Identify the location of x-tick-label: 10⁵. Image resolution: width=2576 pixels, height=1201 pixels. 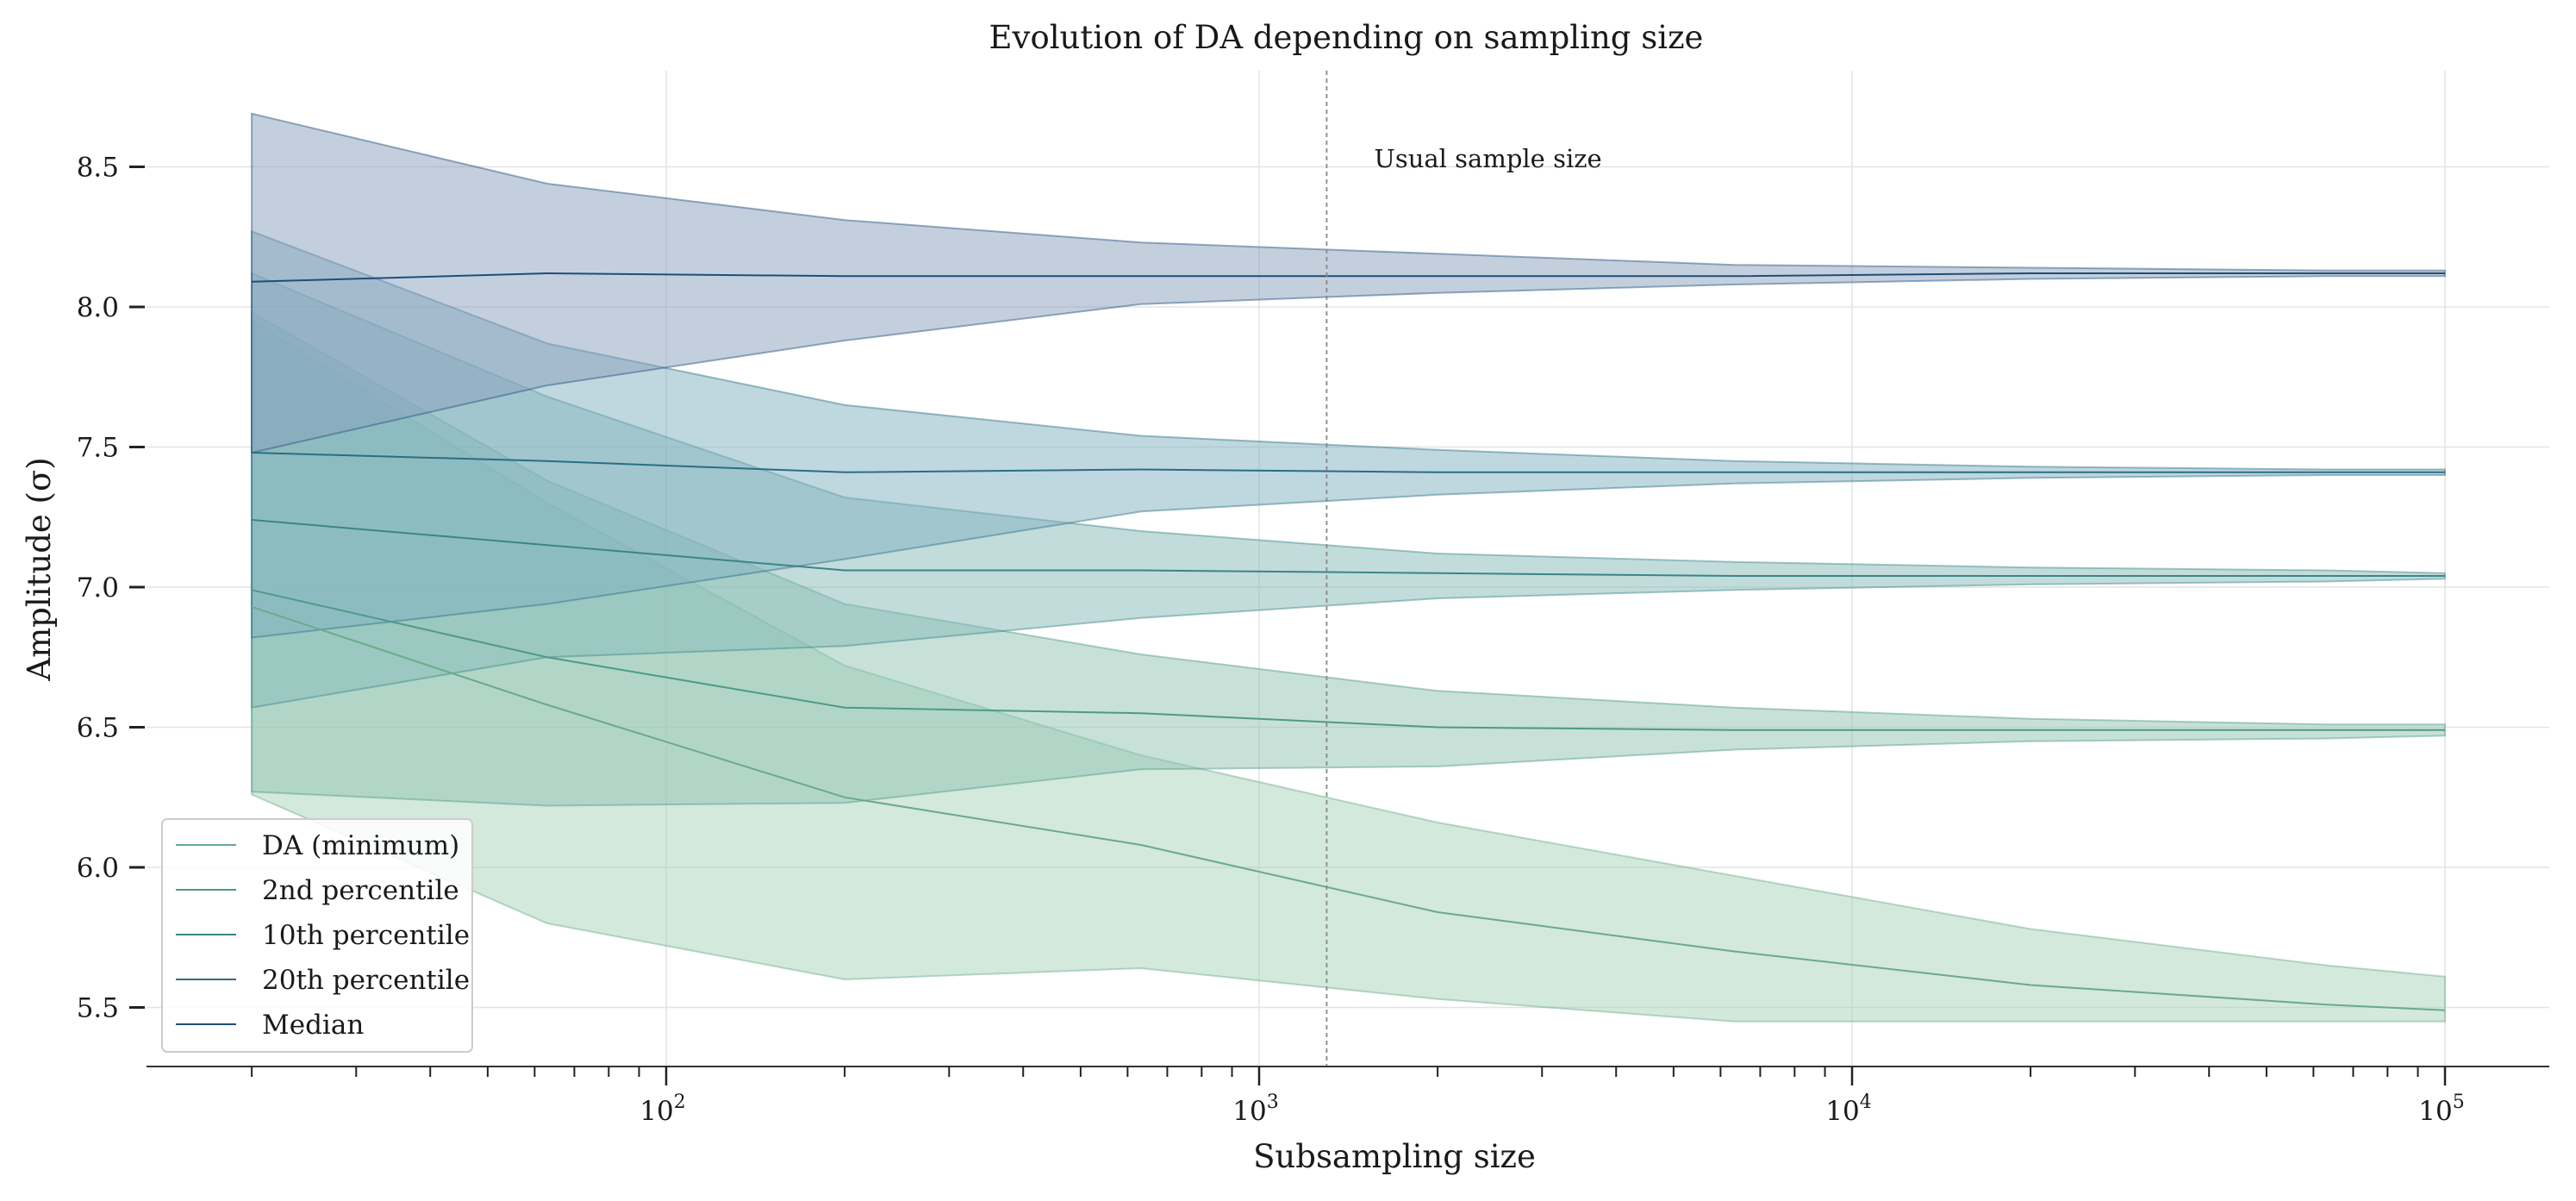
(2441, 1109).